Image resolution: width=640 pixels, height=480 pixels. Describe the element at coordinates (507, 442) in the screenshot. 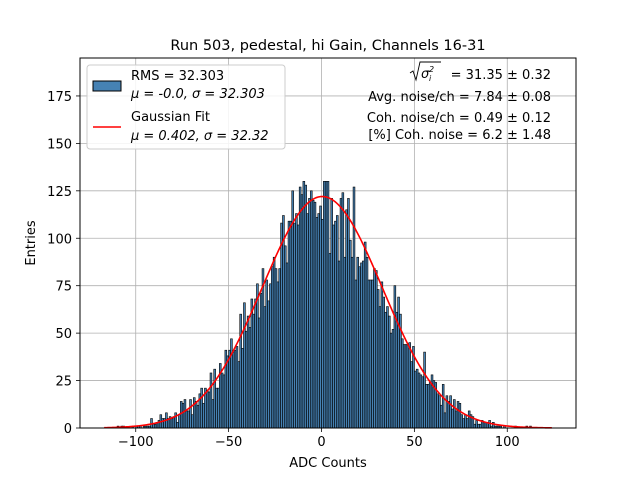

I see `x-tick-label: 100` at that location.